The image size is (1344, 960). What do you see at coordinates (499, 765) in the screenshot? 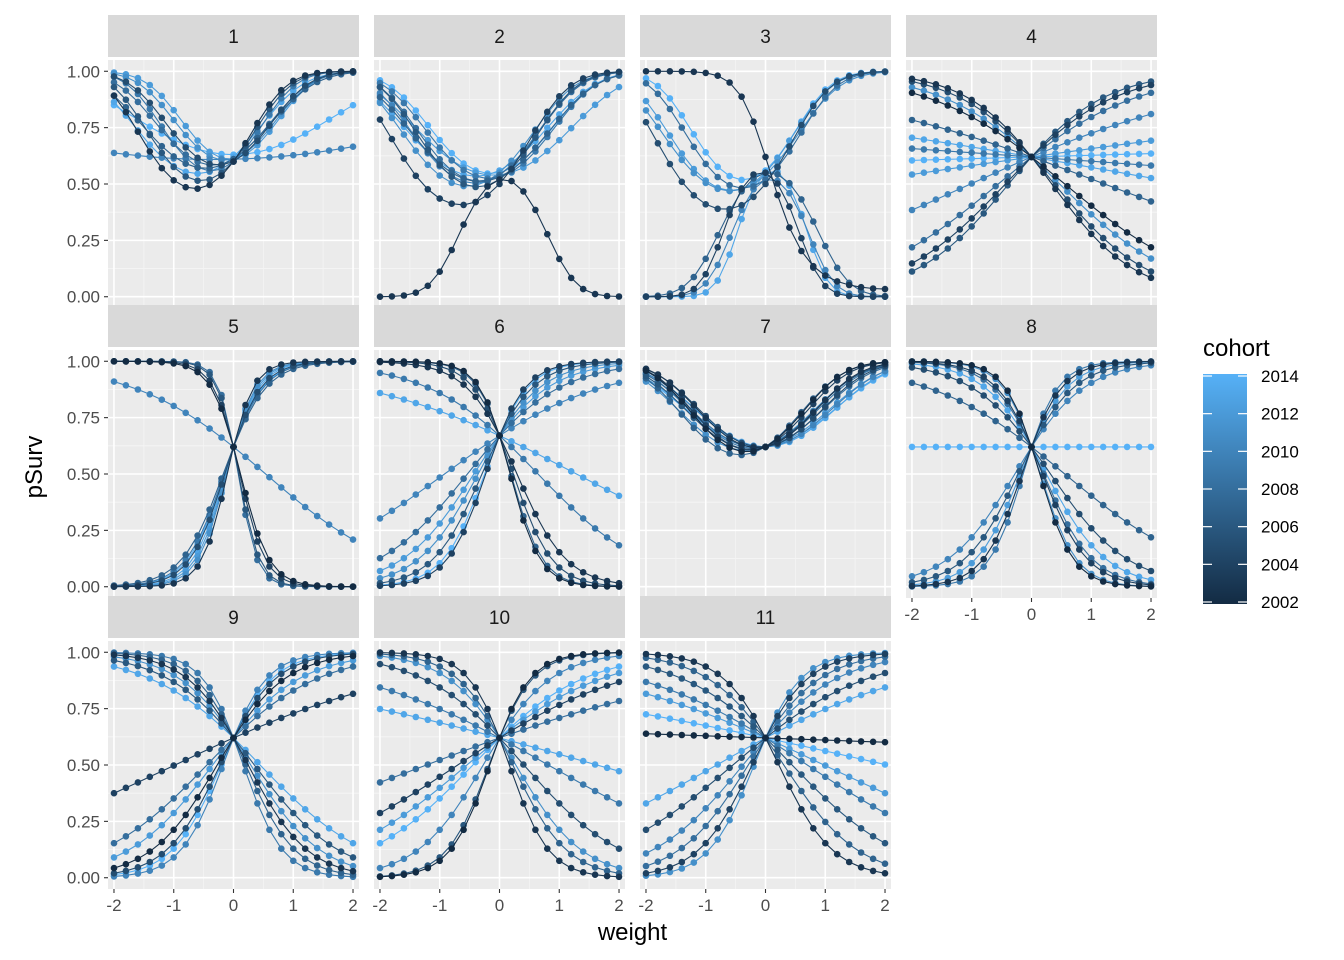
I see `series-cohort-2002` at bounding box center [499, 765].